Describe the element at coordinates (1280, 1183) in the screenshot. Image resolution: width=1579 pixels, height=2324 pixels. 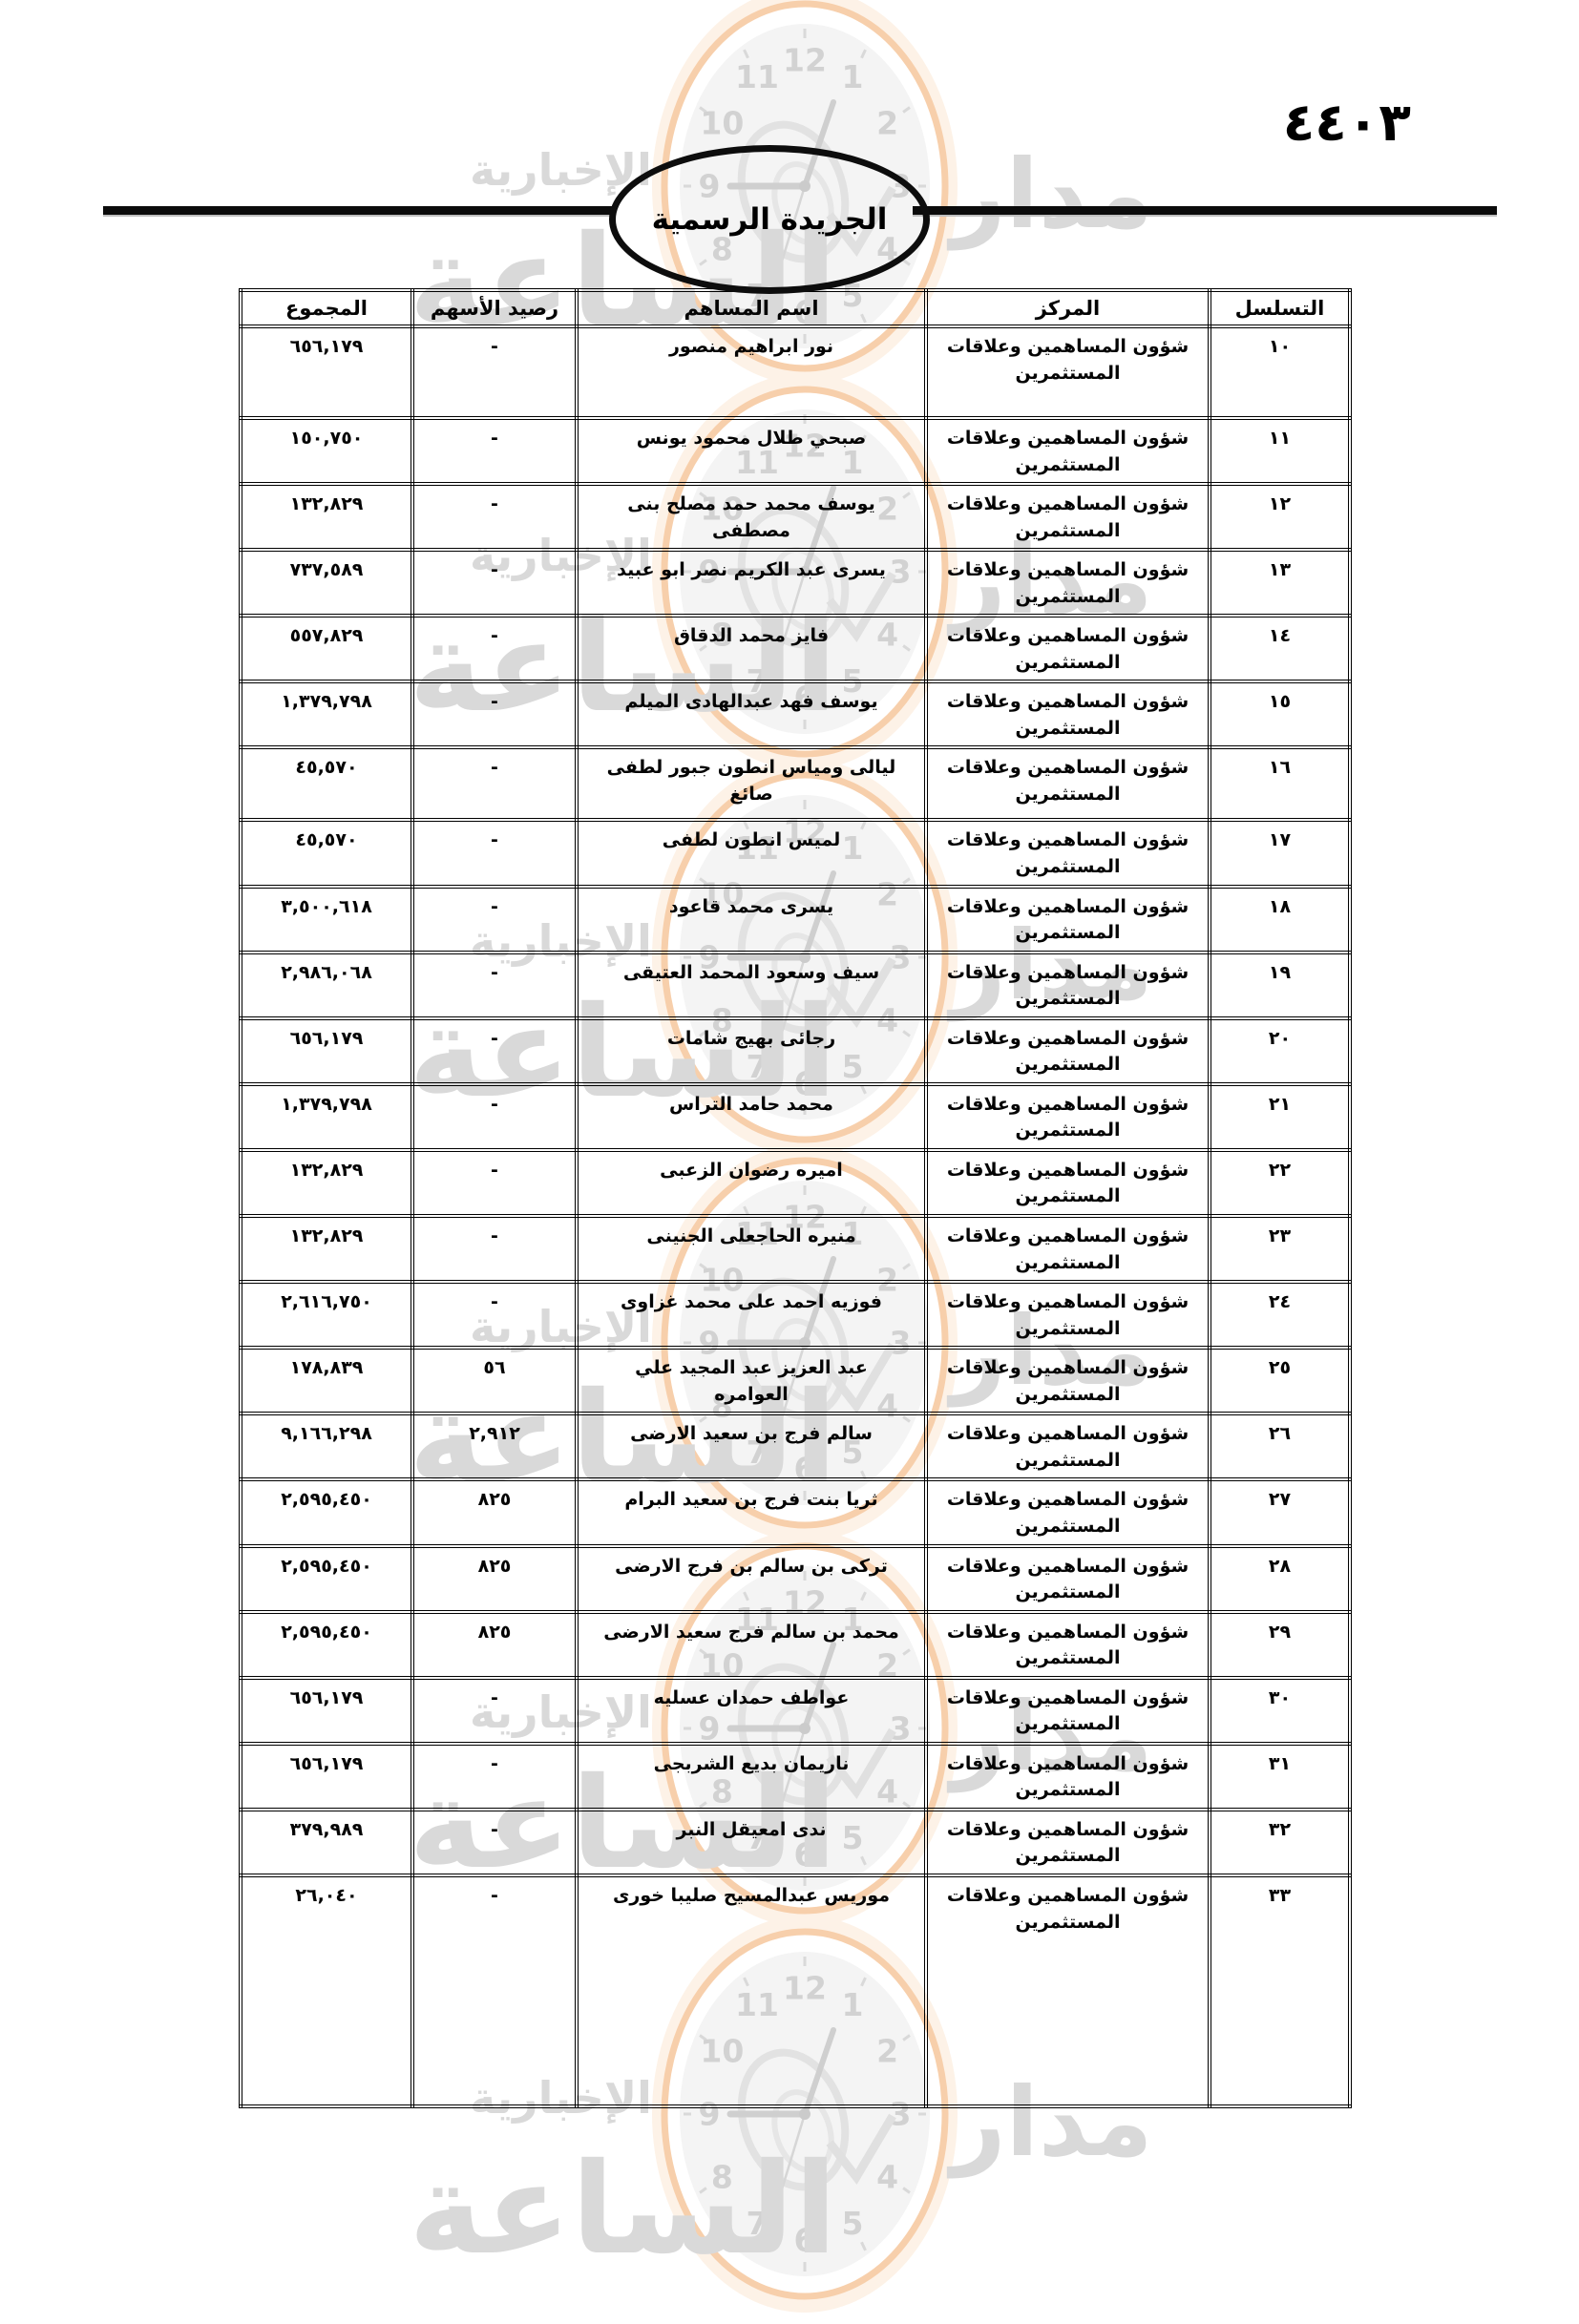
I see `cell-serial: ٢٢` at that location.